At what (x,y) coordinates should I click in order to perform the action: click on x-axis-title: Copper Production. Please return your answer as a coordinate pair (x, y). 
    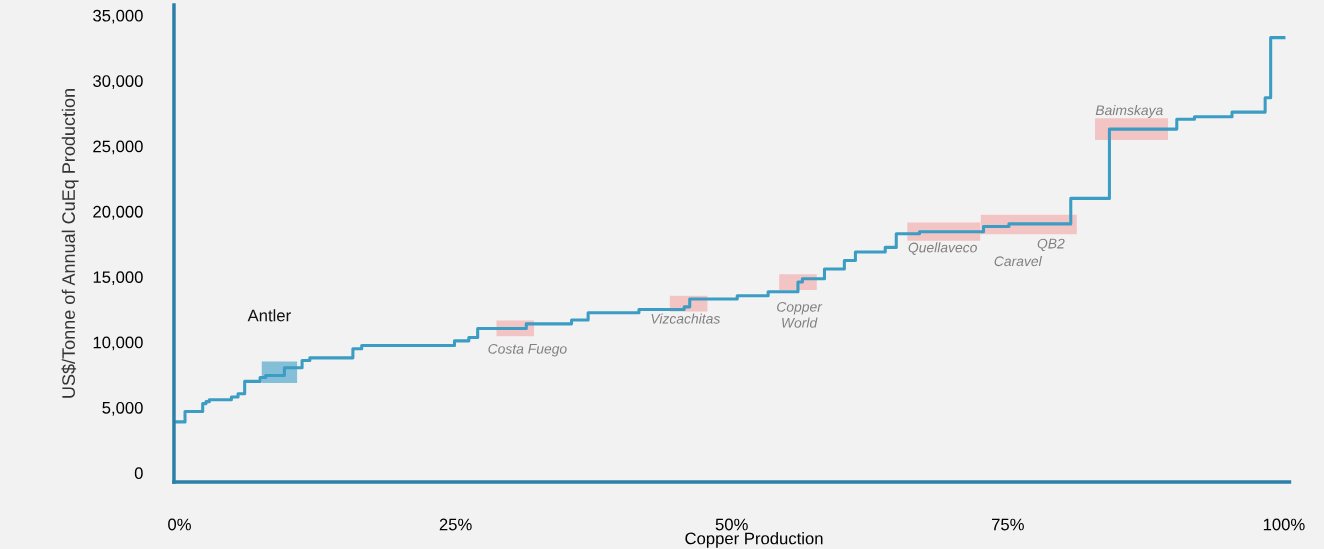
    Looking at the image, I should click on (754, 540).